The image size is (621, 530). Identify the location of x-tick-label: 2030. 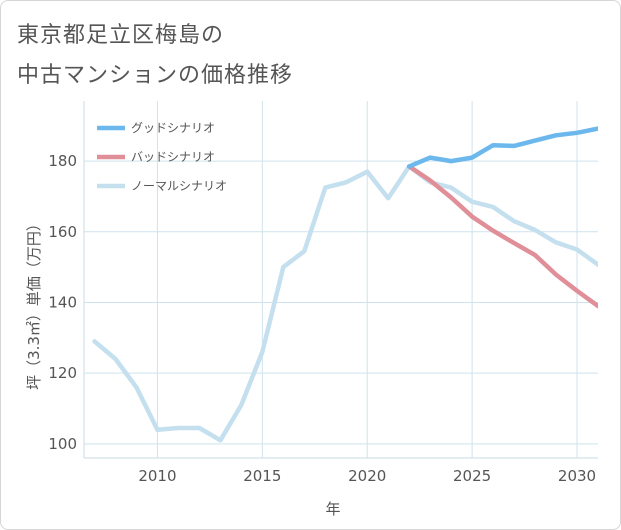
(577, 476).